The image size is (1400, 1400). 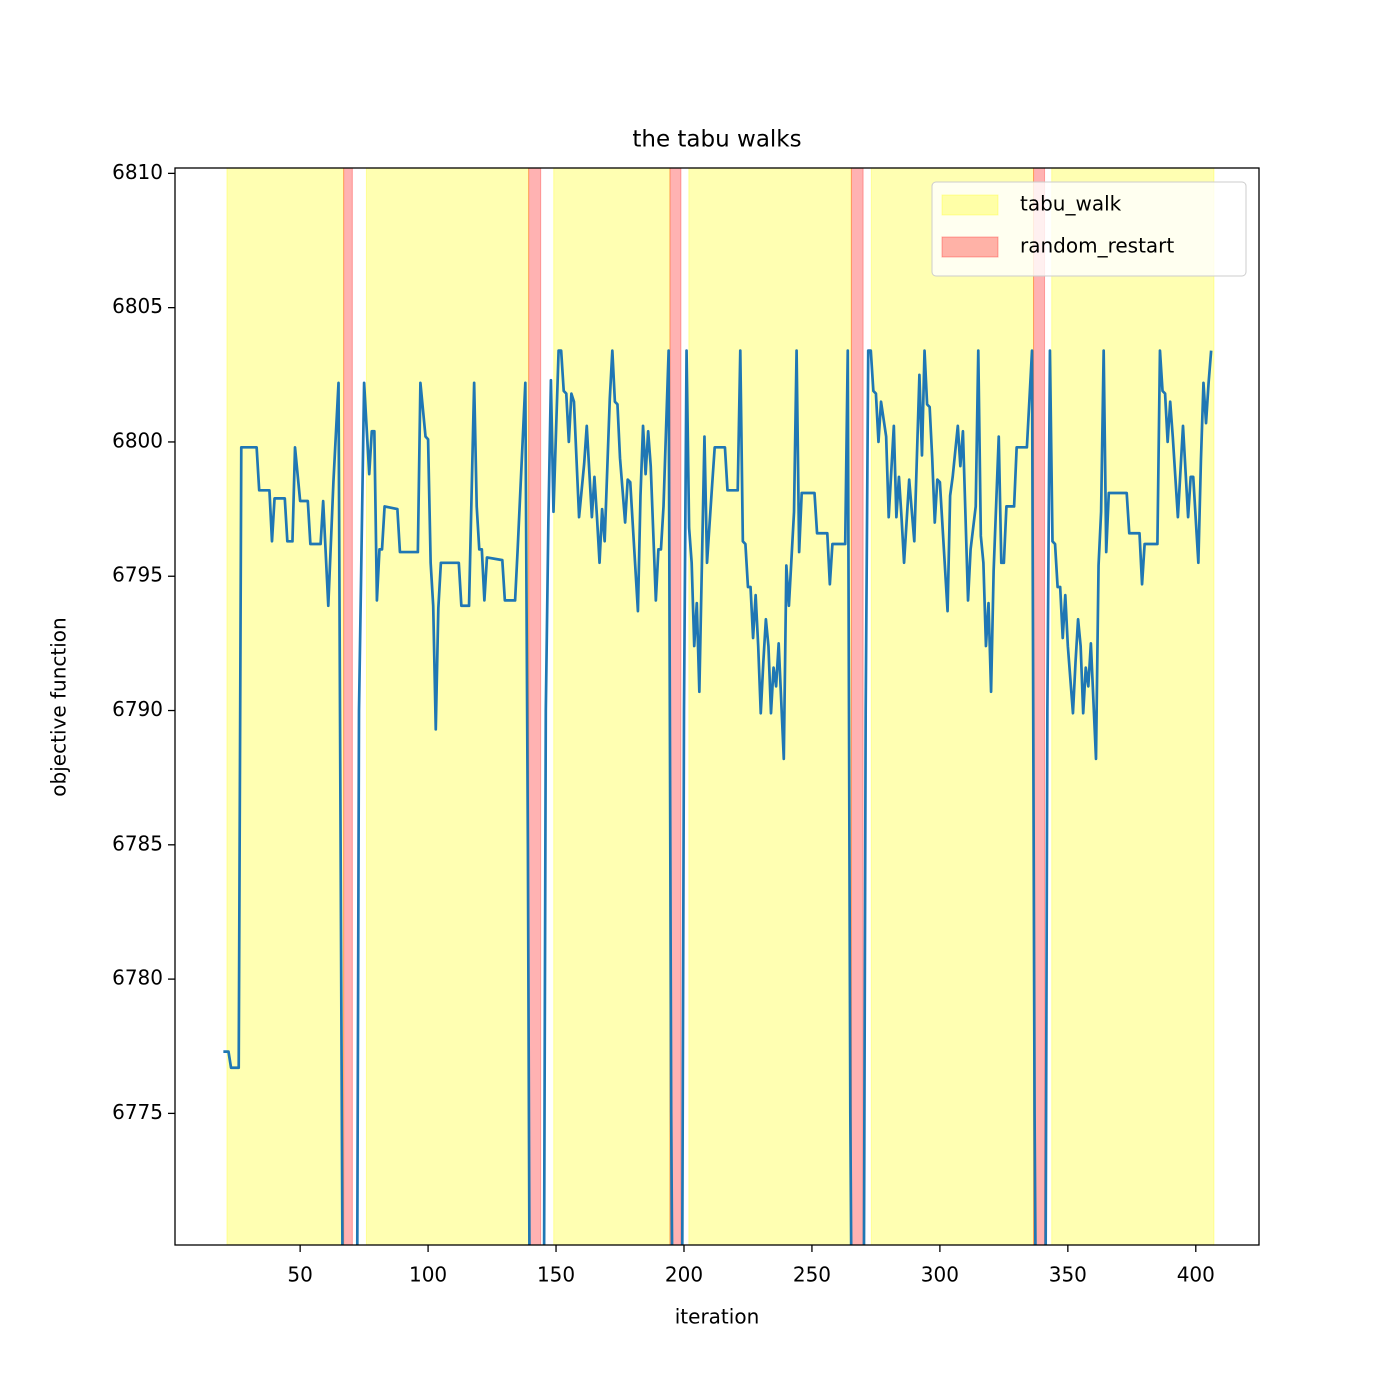 I want to click on x-tick-label: 150, so click(x=556, y=1275).